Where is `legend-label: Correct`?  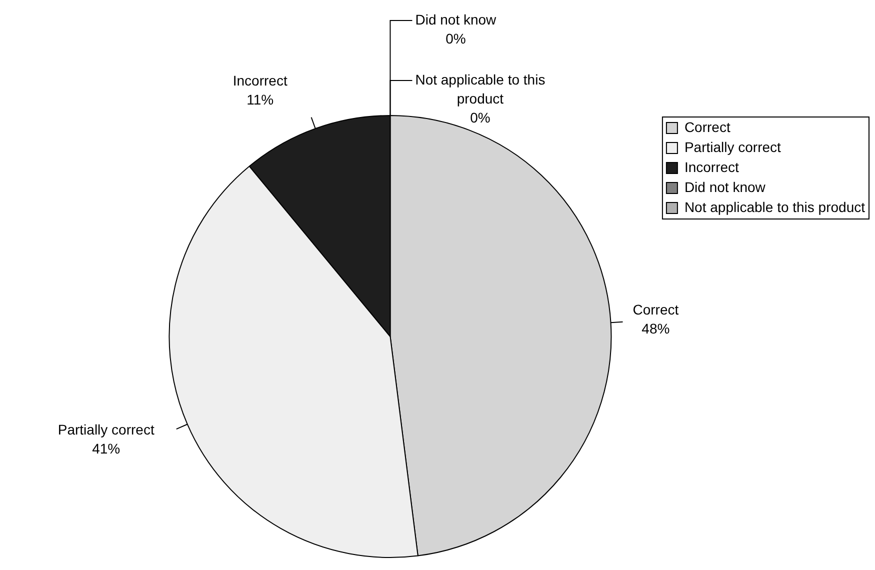
legend-label: Correct is located at coordinates (707, 126).